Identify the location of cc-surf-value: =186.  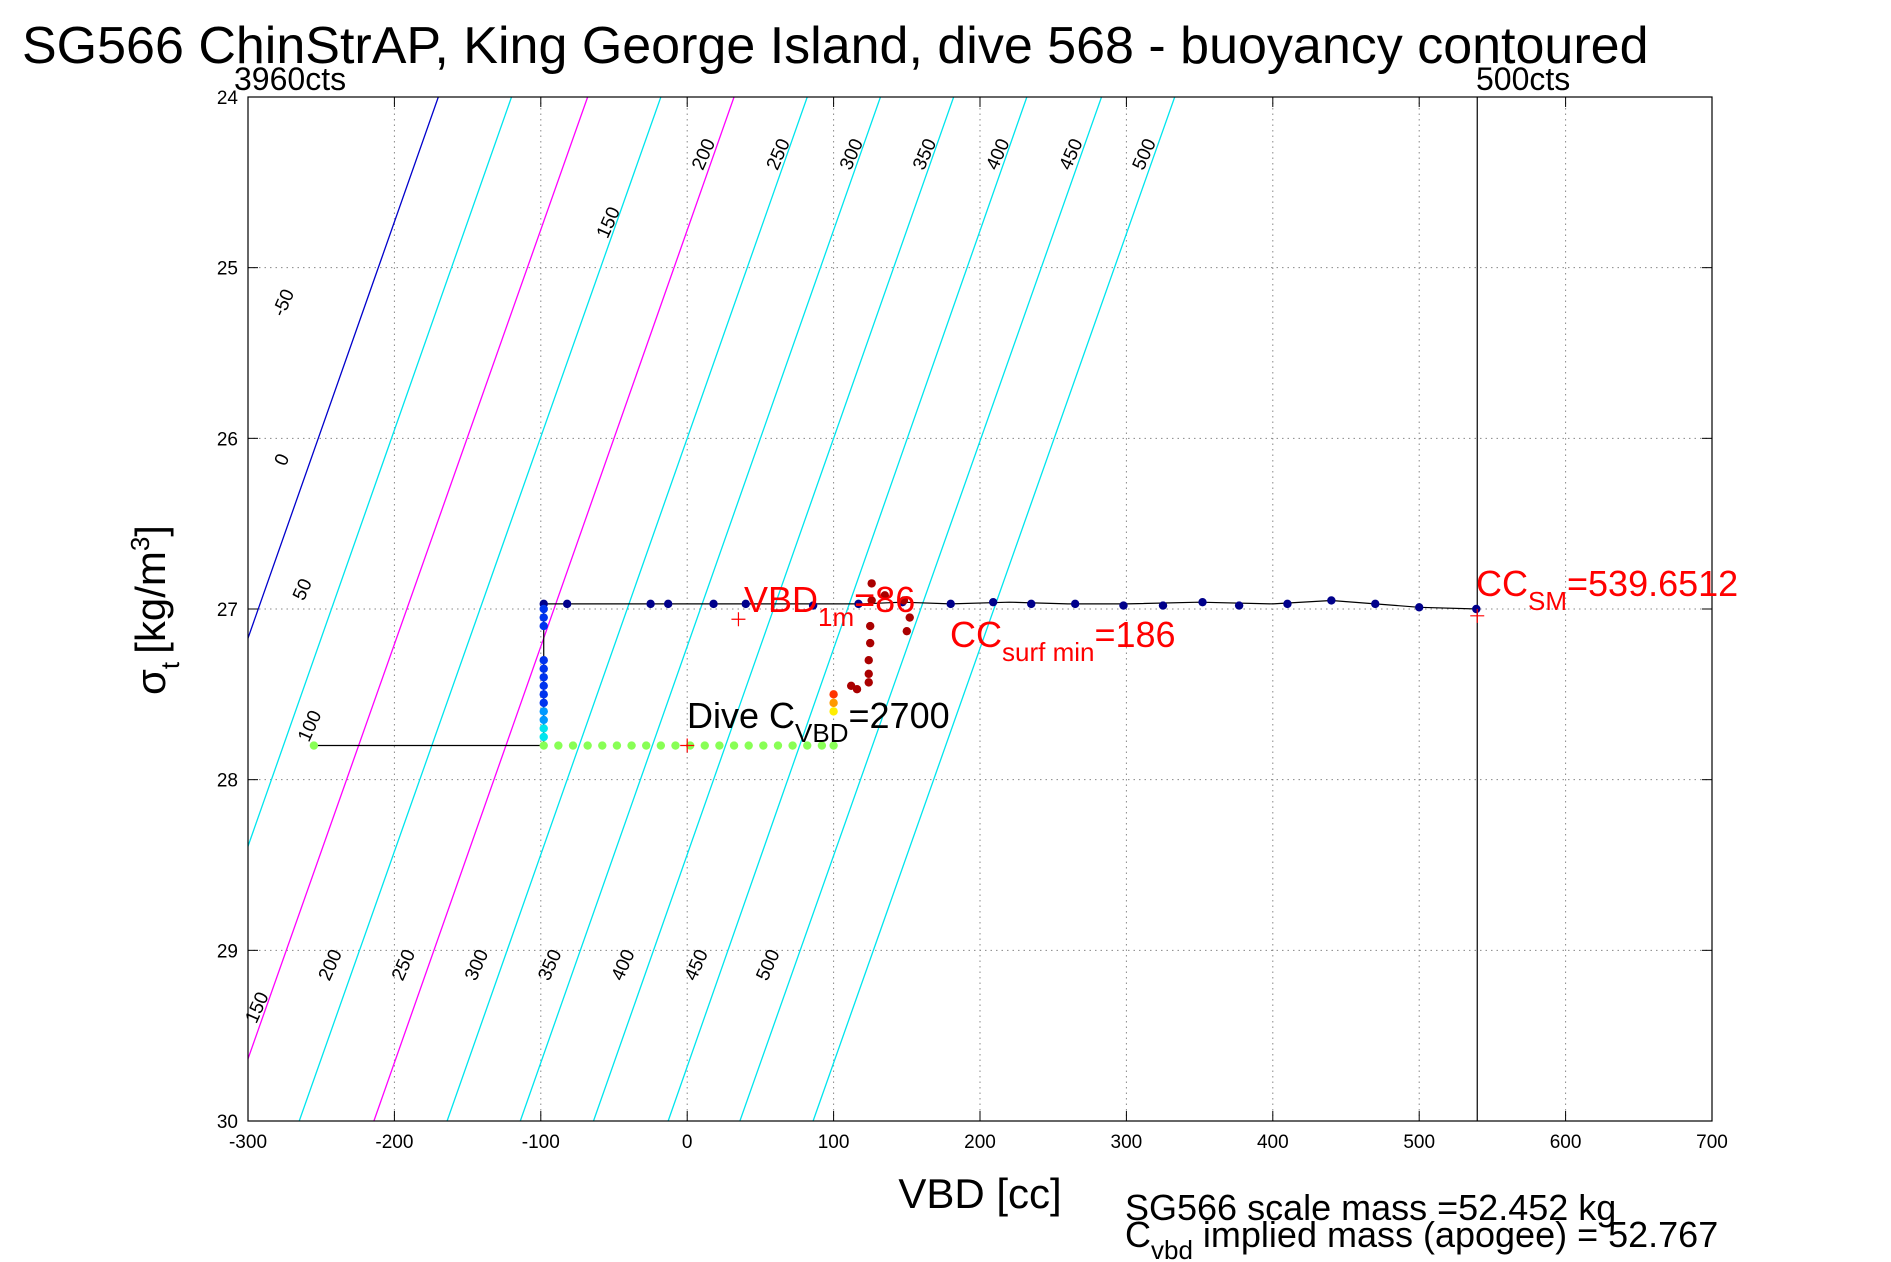
(1134, 634).